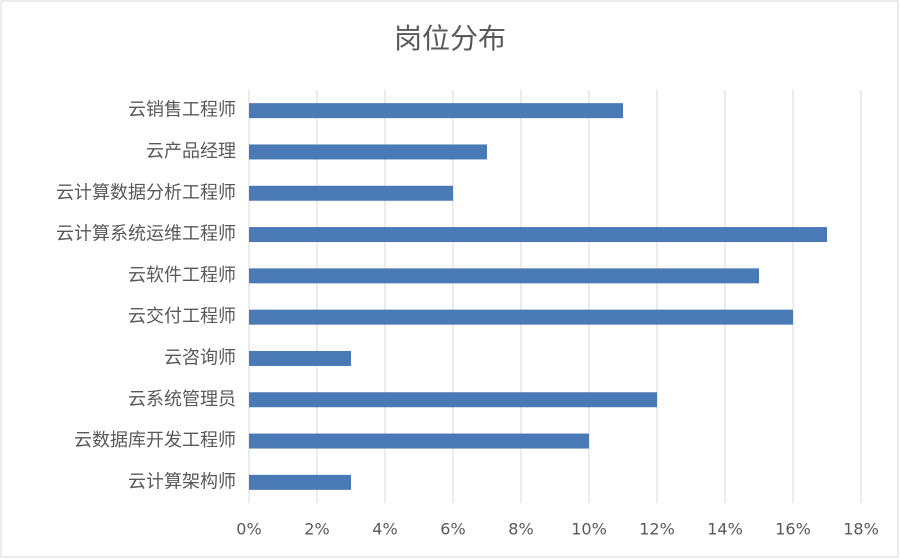 Image resolution: width=900 pixels, height=559 pixels. What do you see at coordinates (316, 529) in the screenshot?
I see `x-tick-label: 2%` at bounding box center [316, 529].